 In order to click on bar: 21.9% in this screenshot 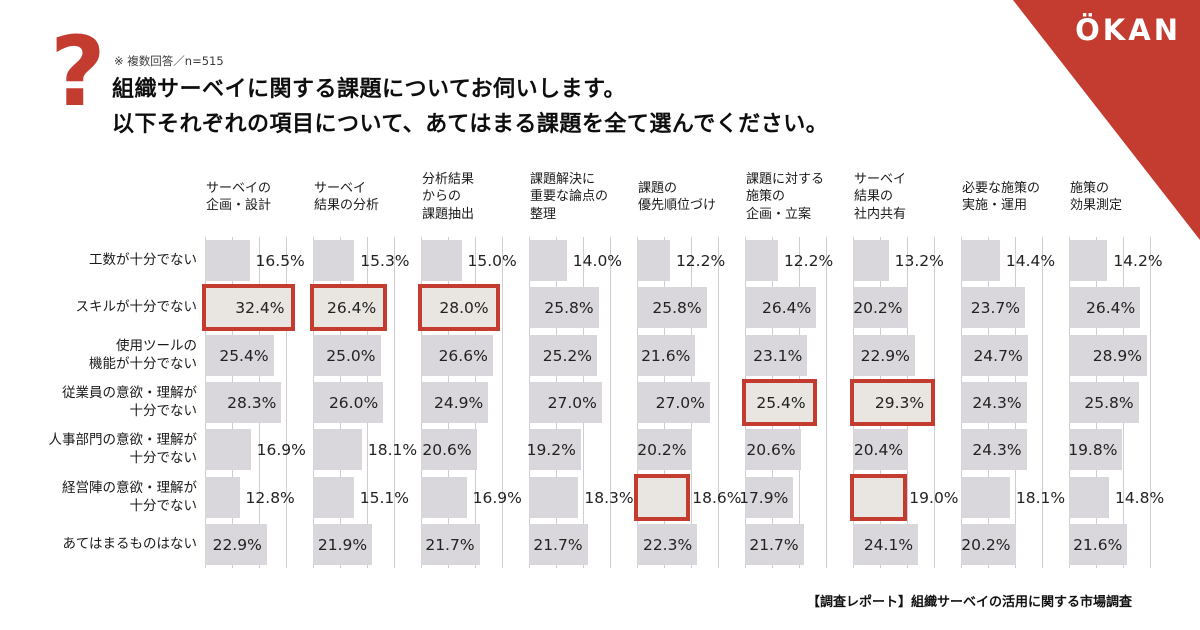, I will do `click(343, 544)`.